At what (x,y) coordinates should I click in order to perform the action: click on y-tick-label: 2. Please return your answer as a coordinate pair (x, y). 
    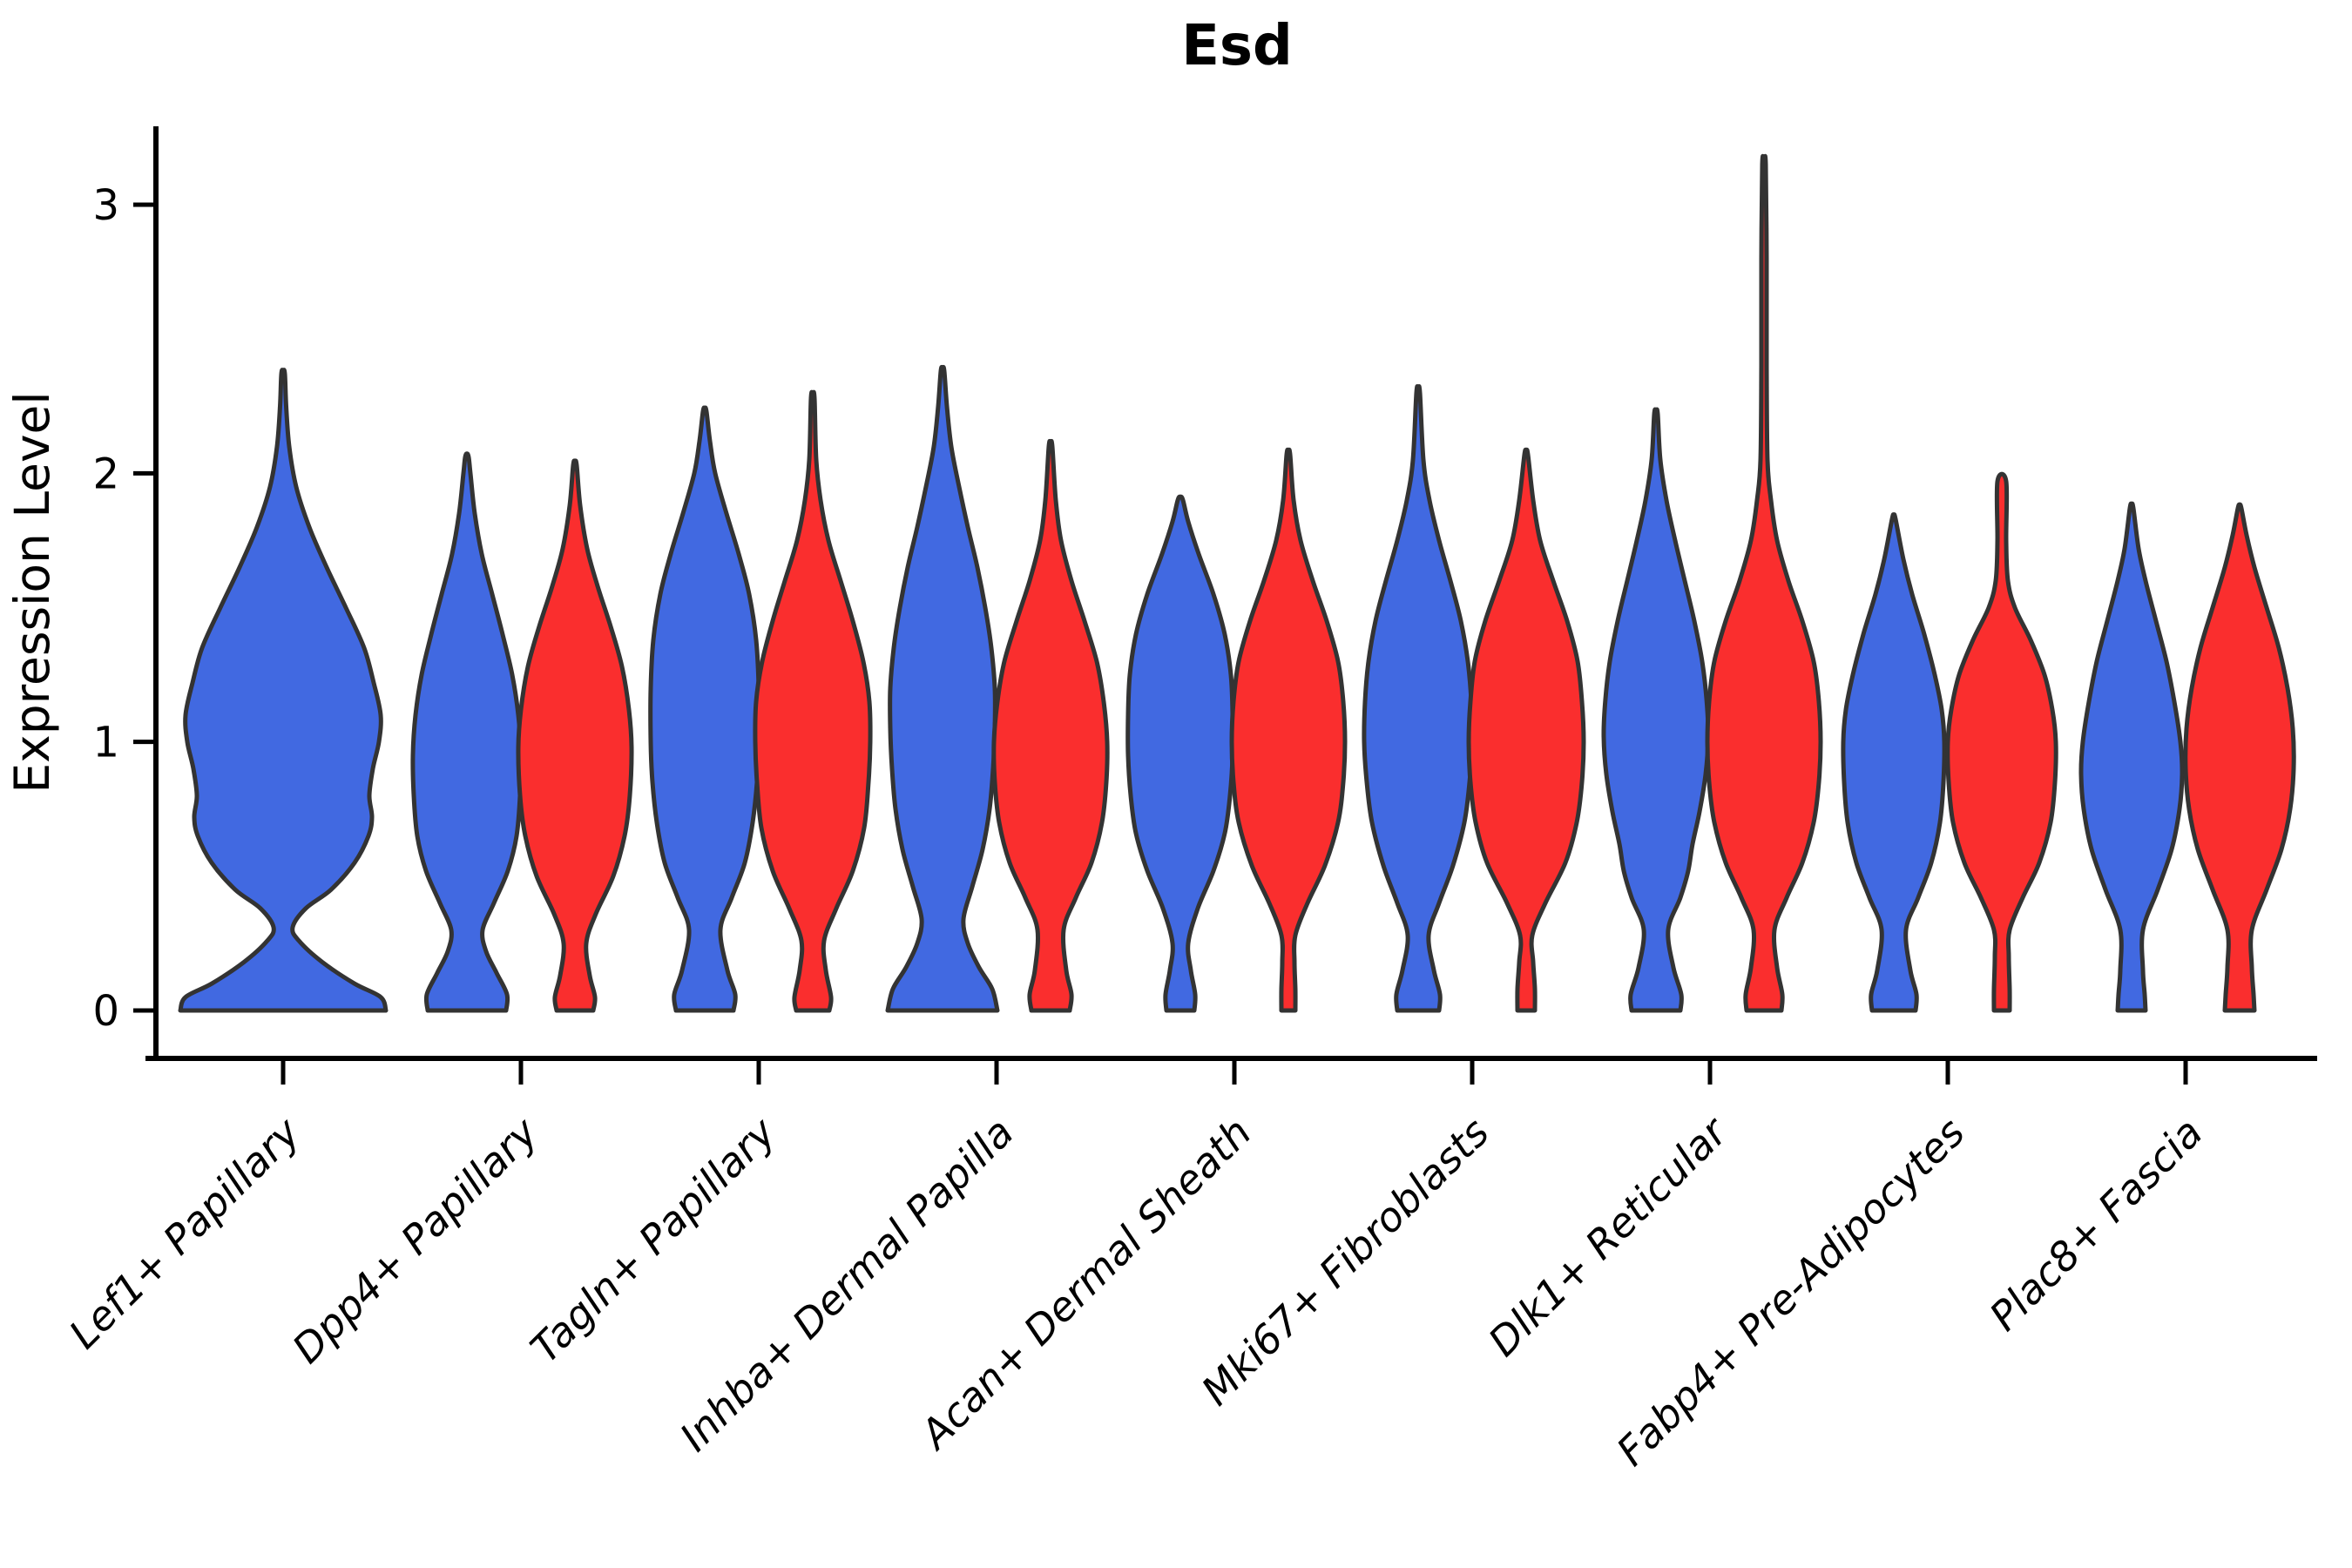
    Looking at the image, I should click on (106, 474).